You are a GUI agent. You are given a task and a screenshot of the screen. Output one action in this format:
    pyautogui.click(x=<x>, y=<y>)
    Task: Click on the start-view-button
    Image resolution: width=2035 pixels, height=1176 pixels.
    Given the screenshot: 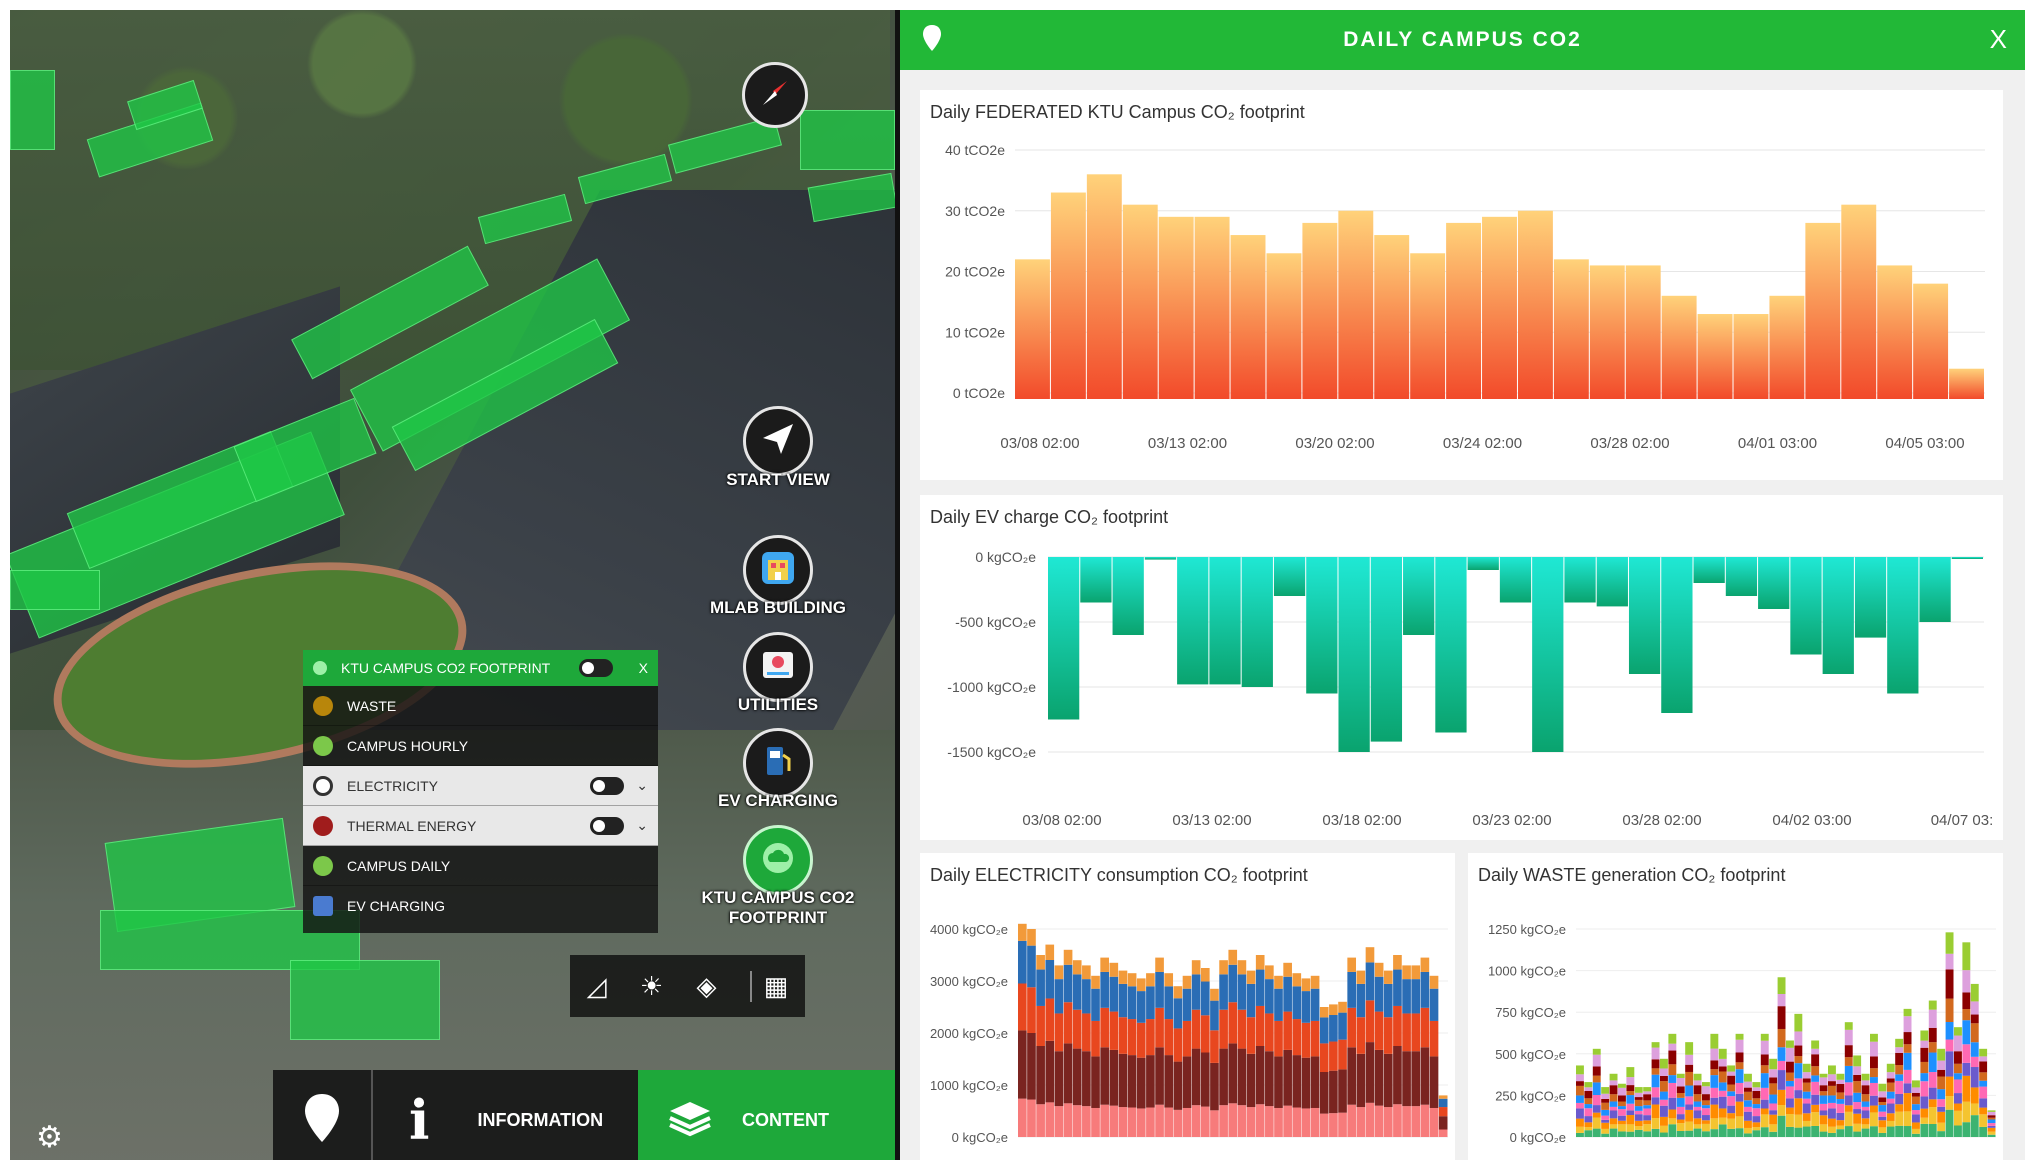 What is the action you would take?
    pyautogui.click(x=778, y=441)
    